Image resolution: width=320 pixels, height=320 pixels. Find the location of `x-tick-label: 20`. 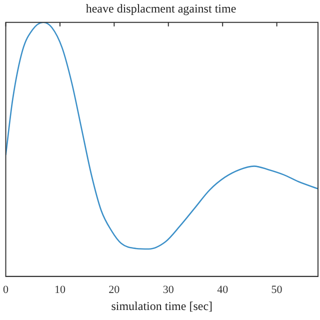

x-tick-label: 20 is located at coordinates (114, 290).